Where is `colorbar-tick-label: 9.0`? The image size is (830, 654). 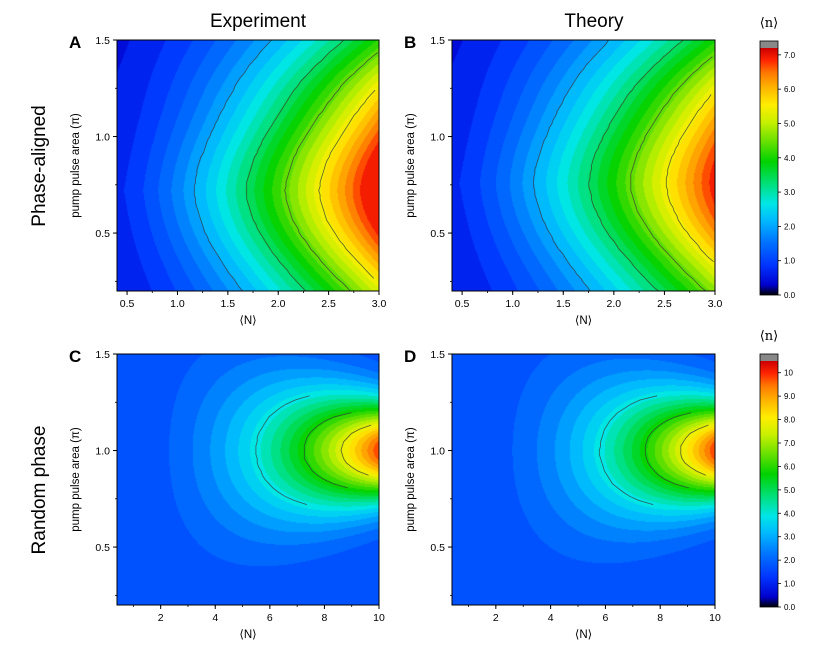
colorbar-tick-label: 9.0 is located at coordinates (790, 396).